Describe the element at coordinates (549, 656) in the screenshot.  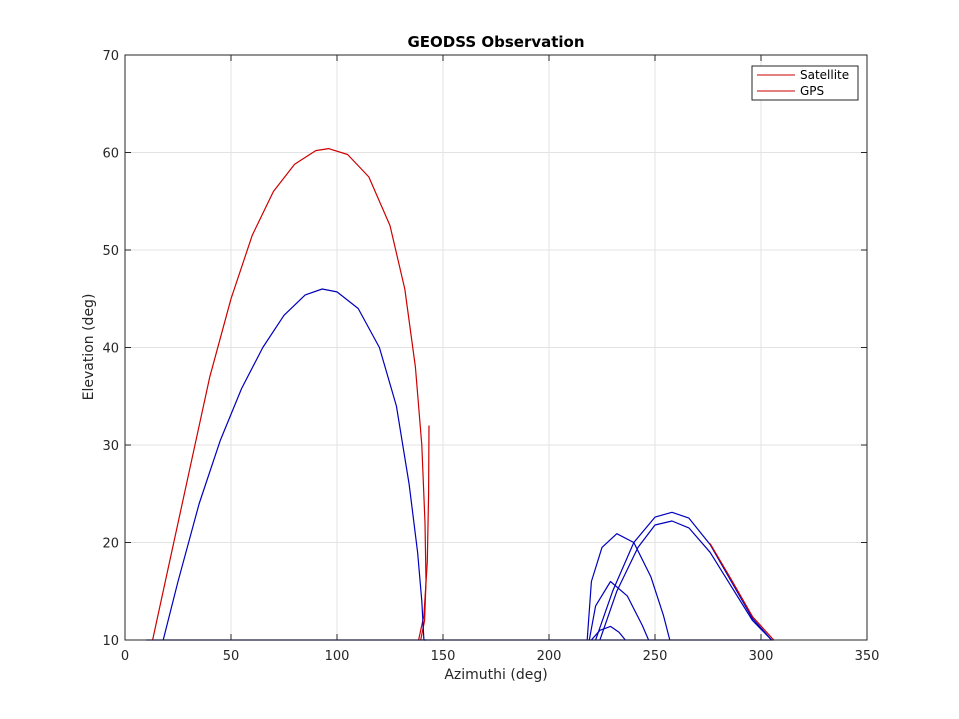
I see `x-tick-label: 200` at that location.